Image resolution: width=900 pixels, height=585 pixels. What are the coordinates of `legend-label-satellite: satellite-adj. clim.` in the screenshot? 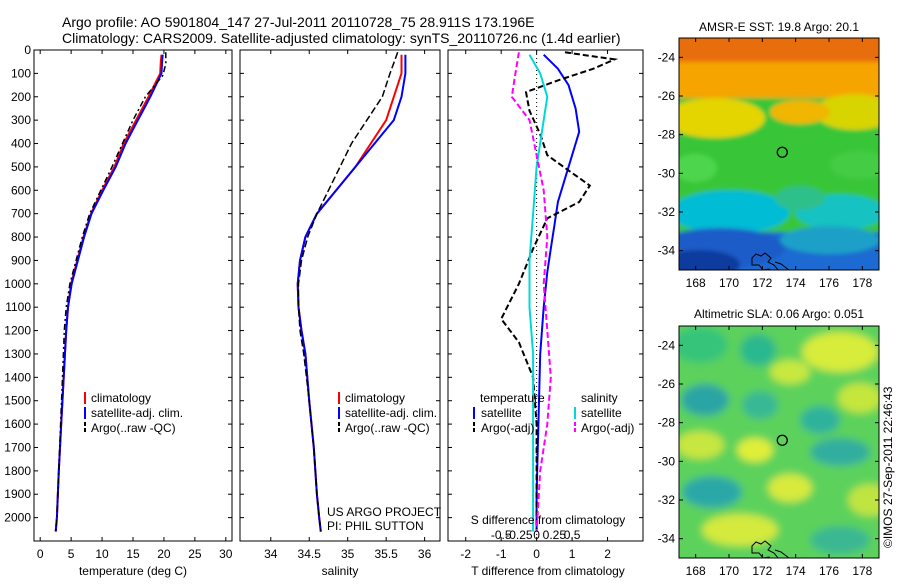 It's located at (391, 413).